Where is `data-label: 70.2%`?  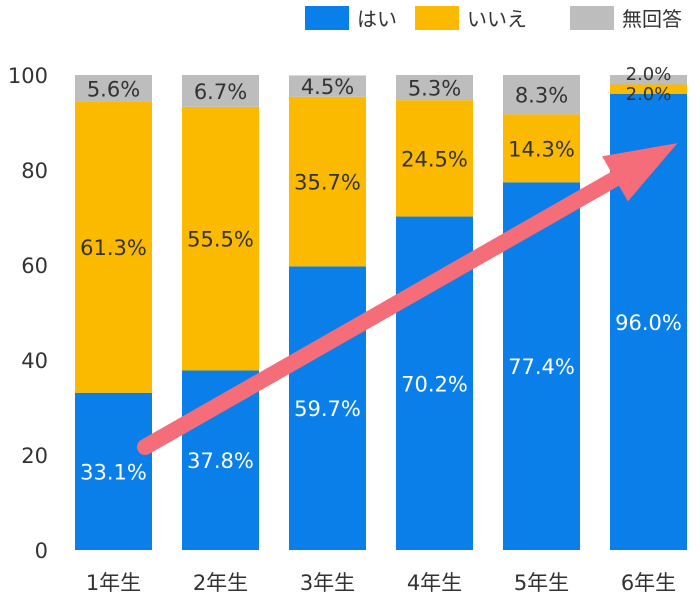
data-label: 70.2% is located at coordinates (434, 384).